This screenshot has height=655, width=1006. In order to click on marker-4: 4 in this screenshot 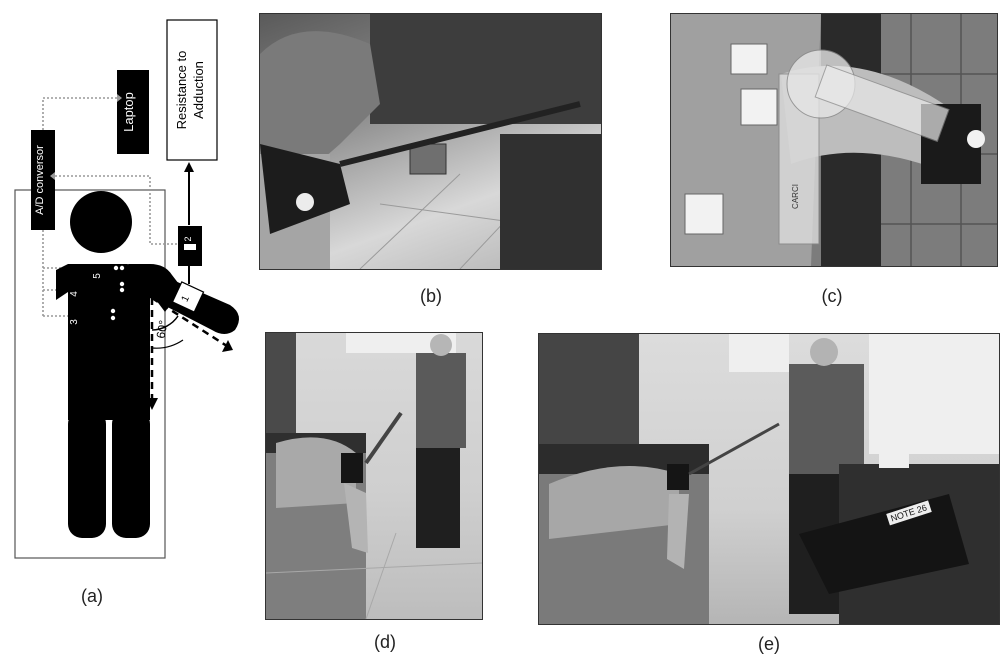, I will do `click(74, 294)`.